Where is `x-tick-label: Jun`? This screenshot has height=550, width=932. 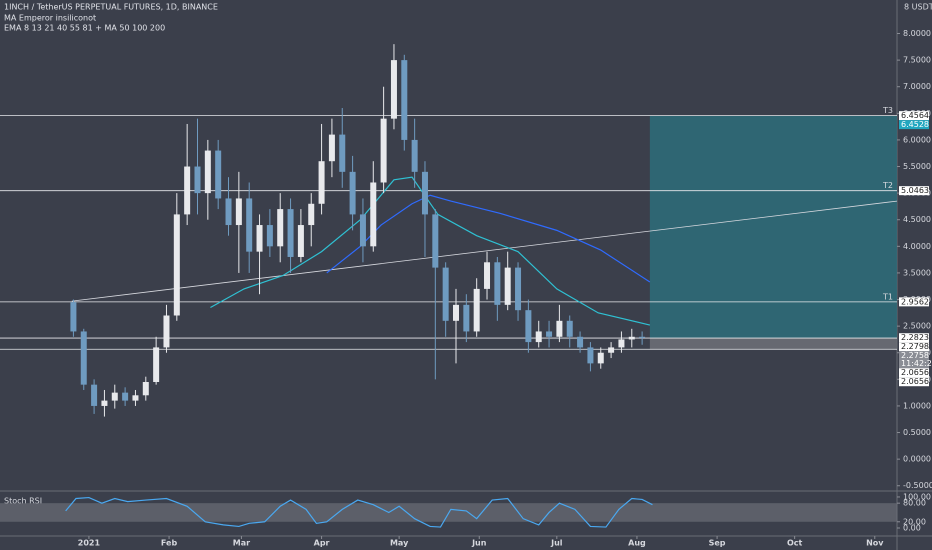 x-tick-label: Jun is located at coordinates (479, 543).